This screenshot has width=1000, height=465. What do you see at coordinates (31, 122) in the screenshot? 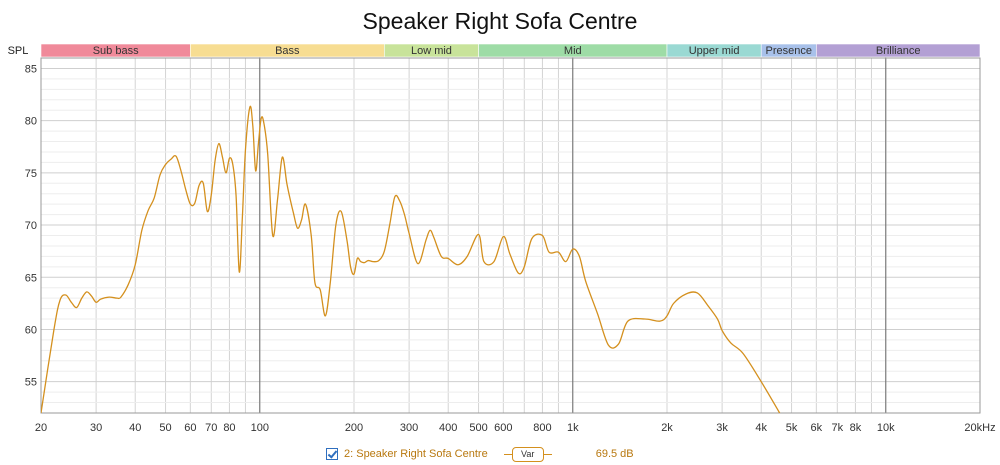
I see `y-tick-label: 80` at bounding box center [31, 122].